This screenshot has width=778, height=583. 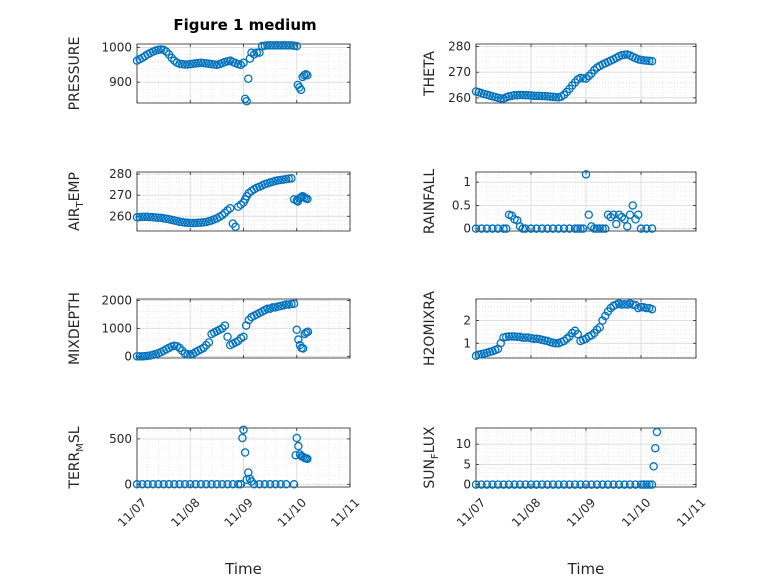 What do you see at coordinates (76, 457) in the screenshot?
I see `y-axis-label: TERRMSL` at bounding box center [76, 457].